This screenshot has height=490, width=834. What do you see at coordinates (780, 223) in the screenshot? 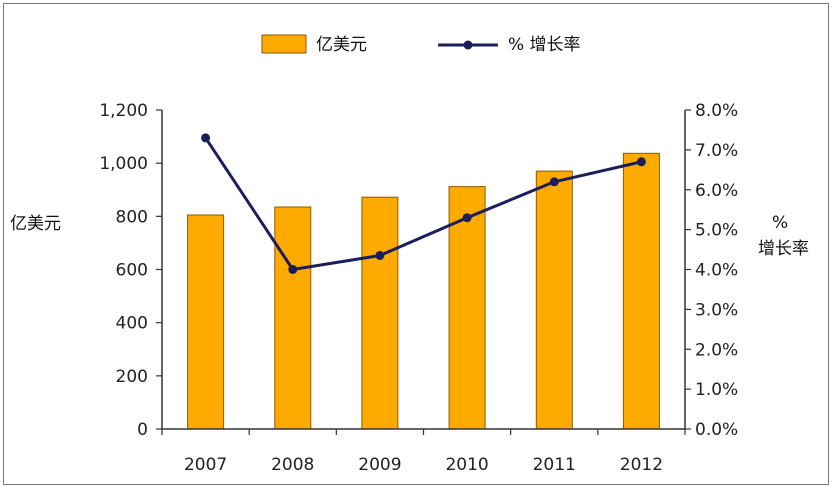
I see `right-axis-title-unit: %` at bounding box center [780, 223].